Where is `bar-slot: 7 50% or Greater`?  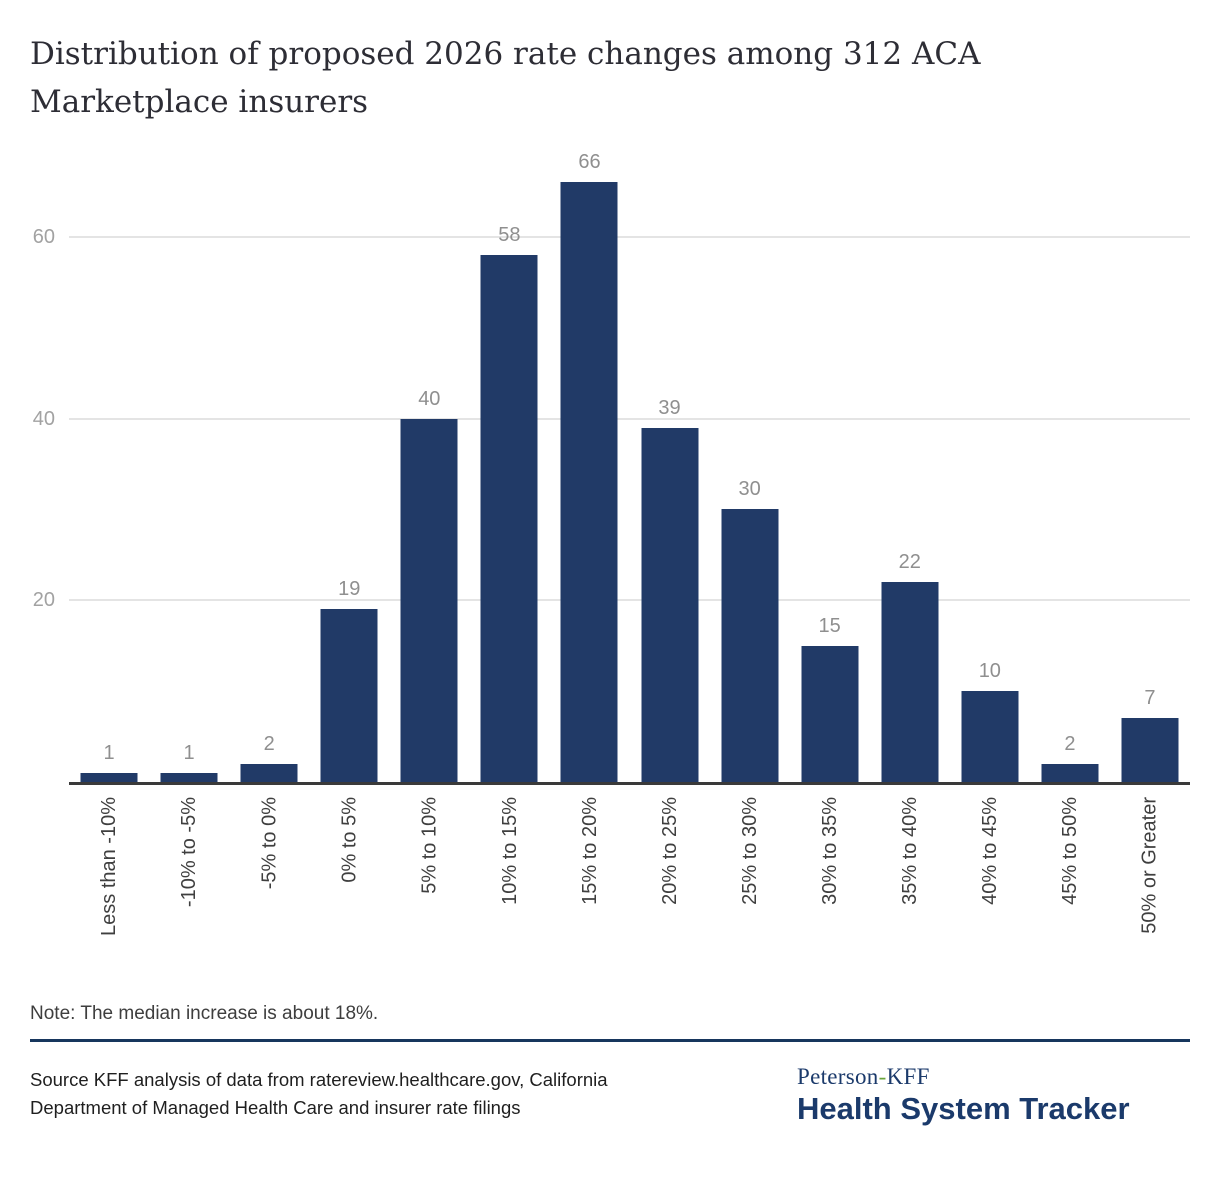
bar-slot: 7 50% or Greater is located at coordinates (1150, 544).